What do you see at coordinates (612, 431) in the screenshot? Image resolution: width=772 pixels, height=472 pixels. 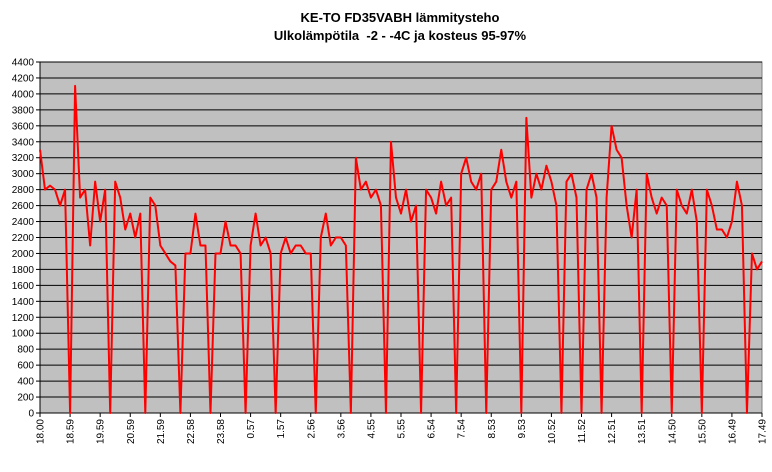 I see `x-tick-label: 12.51` at bounding box center [612, 431].